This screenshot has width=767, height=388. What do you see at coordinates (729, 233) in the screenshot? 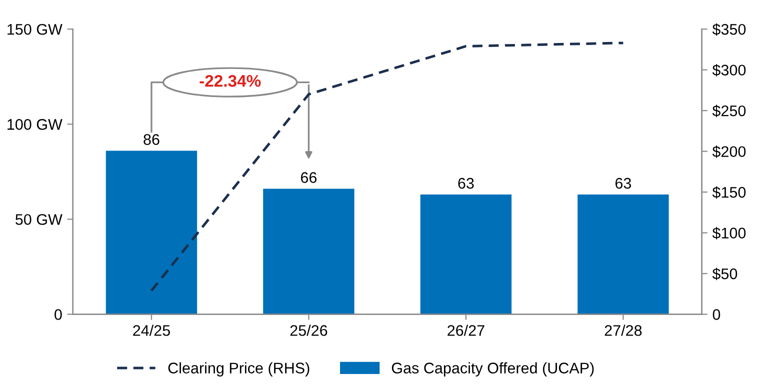
I see `y2-tick-label: $100` at bounding box center [729, 233].